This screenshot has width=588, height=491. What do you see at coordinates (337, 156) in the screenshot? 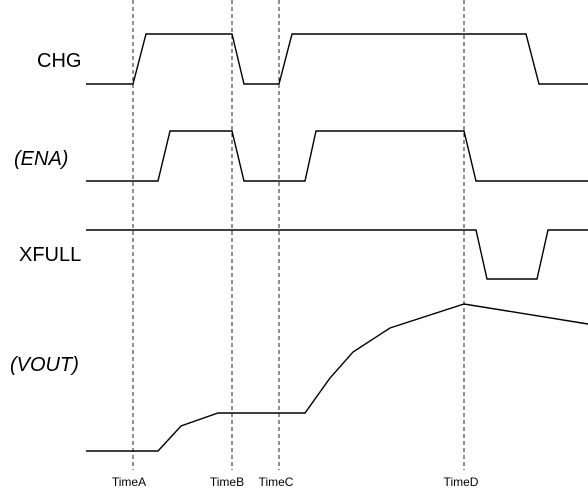
I see `ena-waveform` at bounding box center [337, 156].